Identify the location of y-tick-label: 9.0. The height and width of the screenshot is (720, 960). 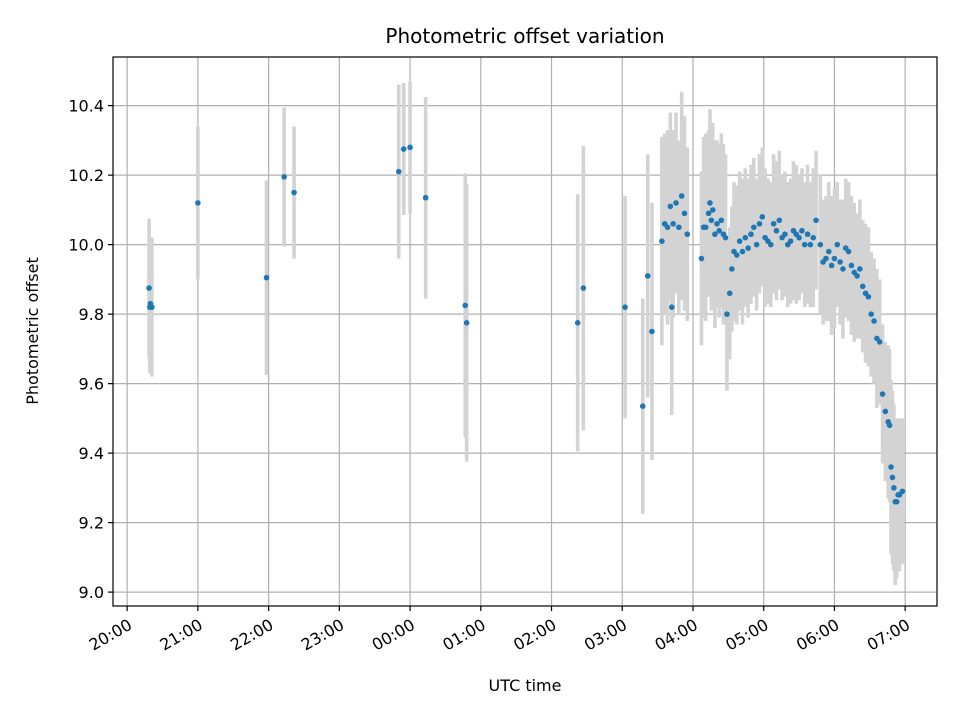
(91, 592).